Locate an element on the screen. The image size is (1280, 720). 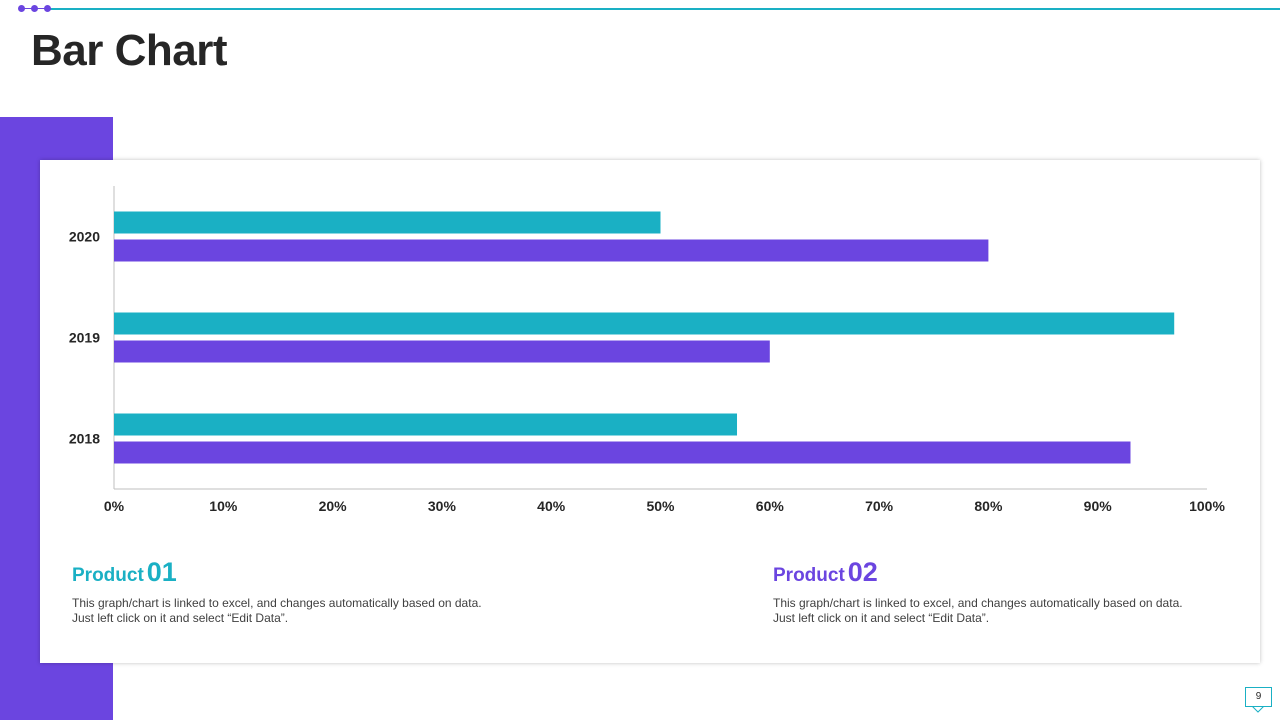
y-tick-label: 2019 is located at coordinates (84, 338).